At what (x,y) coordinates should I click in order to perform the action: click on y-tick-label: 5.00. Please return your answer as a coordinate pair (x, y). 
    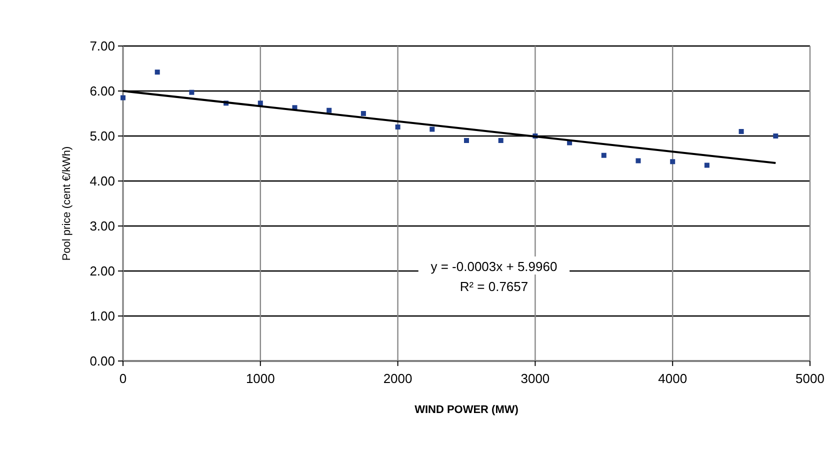
    Looking at the image, I should click on (102, 136).